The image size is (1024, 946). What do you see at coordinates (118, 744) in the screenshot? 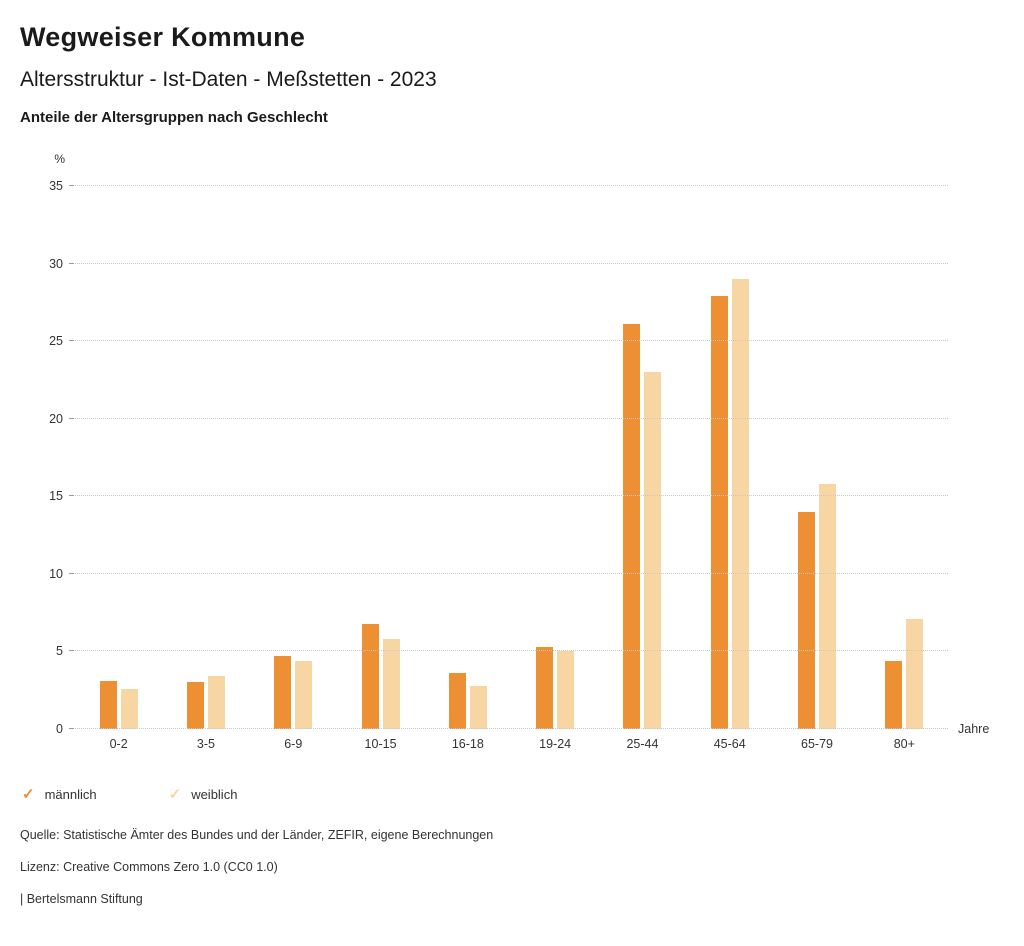
I see `category-label: 0-2` at bounding box center [118, 744].